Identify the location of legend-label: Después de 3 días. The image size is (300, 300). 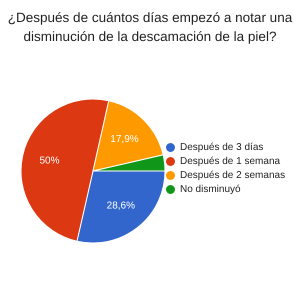
(222, 147).